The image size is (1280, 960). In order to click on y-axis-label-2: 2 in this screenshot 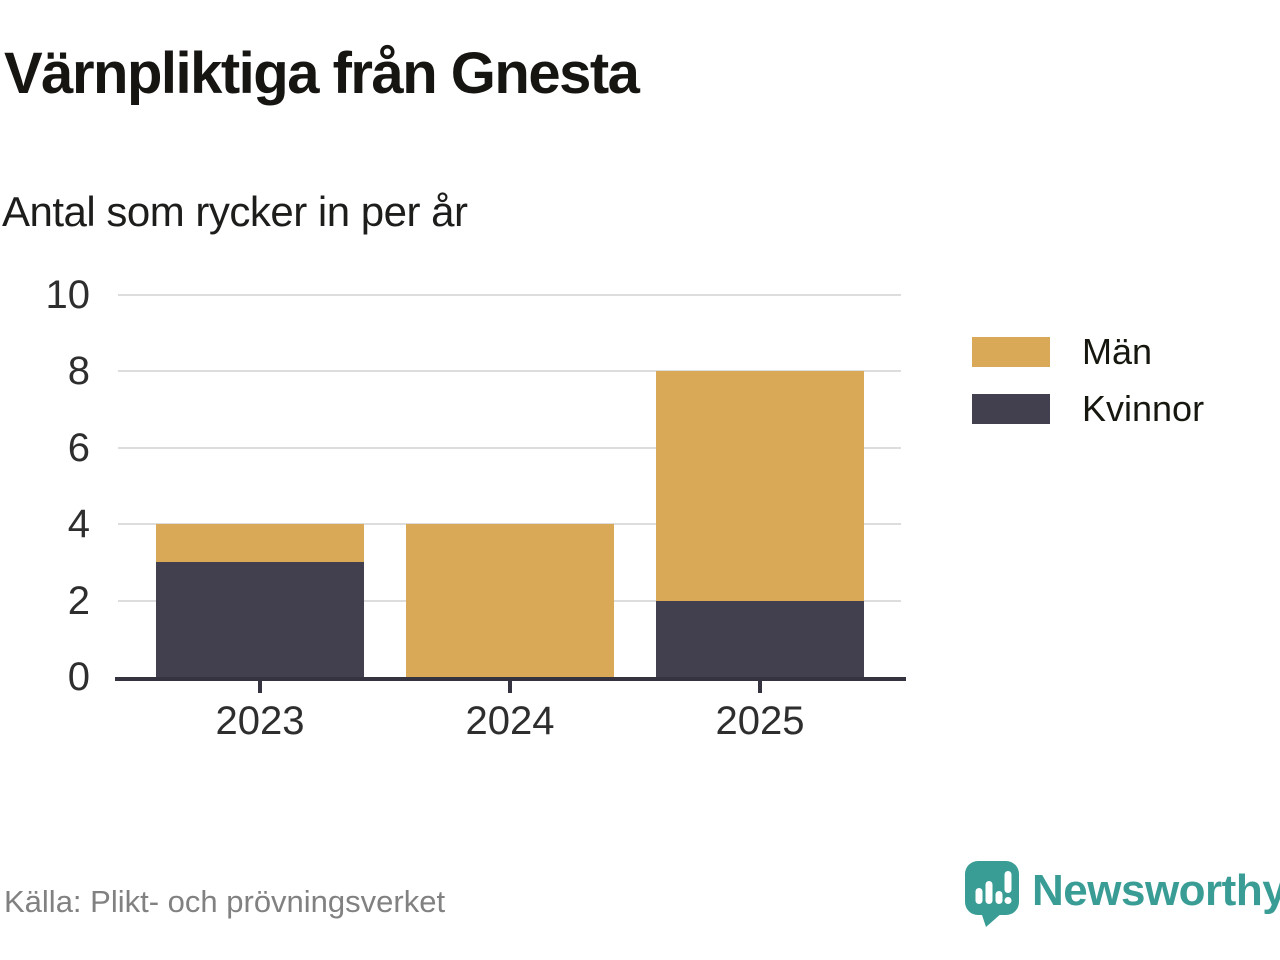, I will do `click(78, 600)`.